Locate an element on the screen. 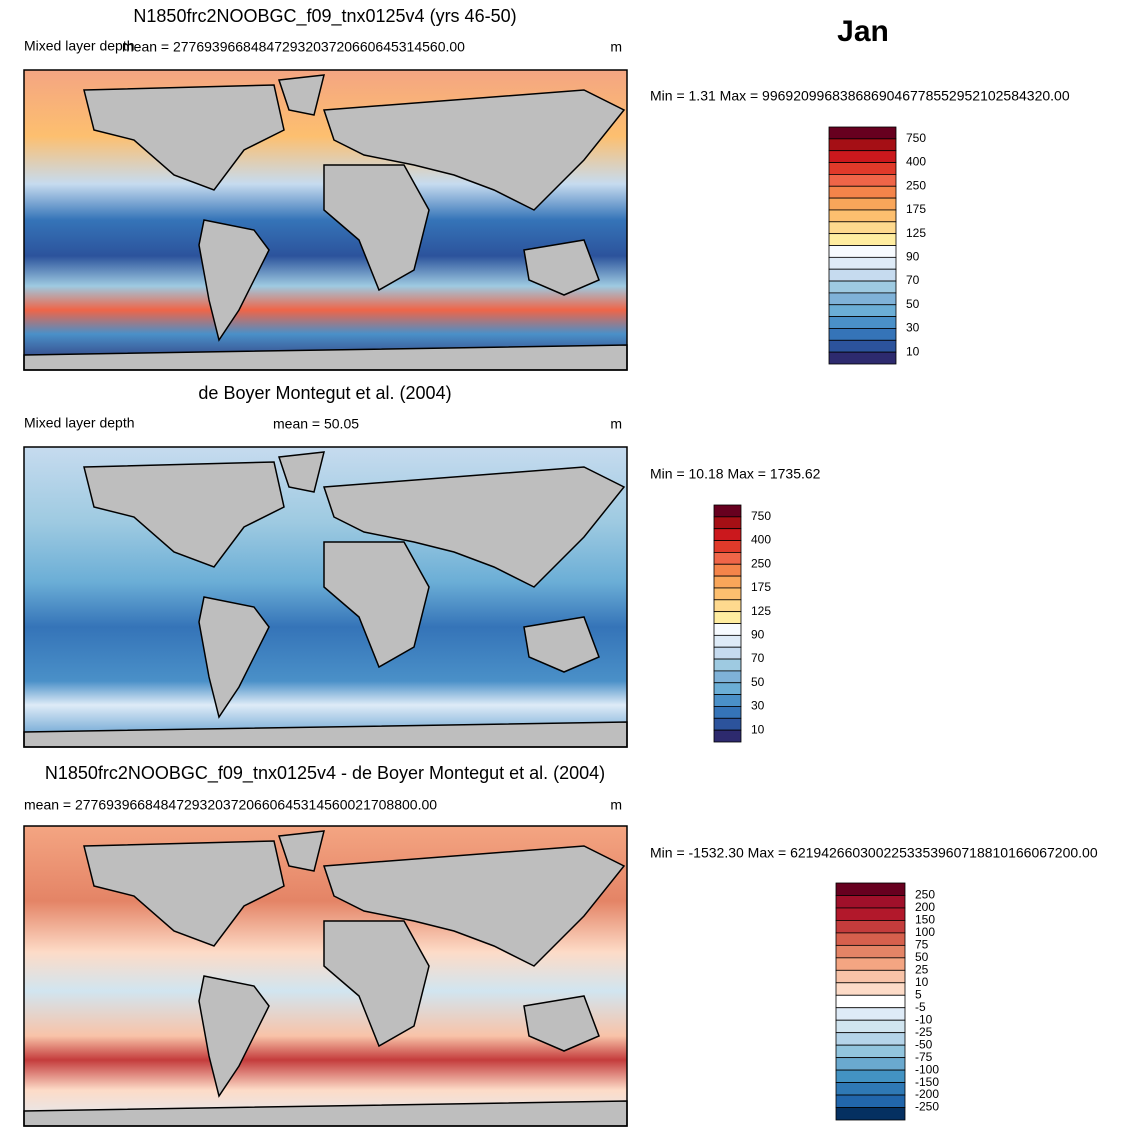 This screenshot has height=1138, width=1132. colorbar-label: -200 is located at coordinates (927, 1094).